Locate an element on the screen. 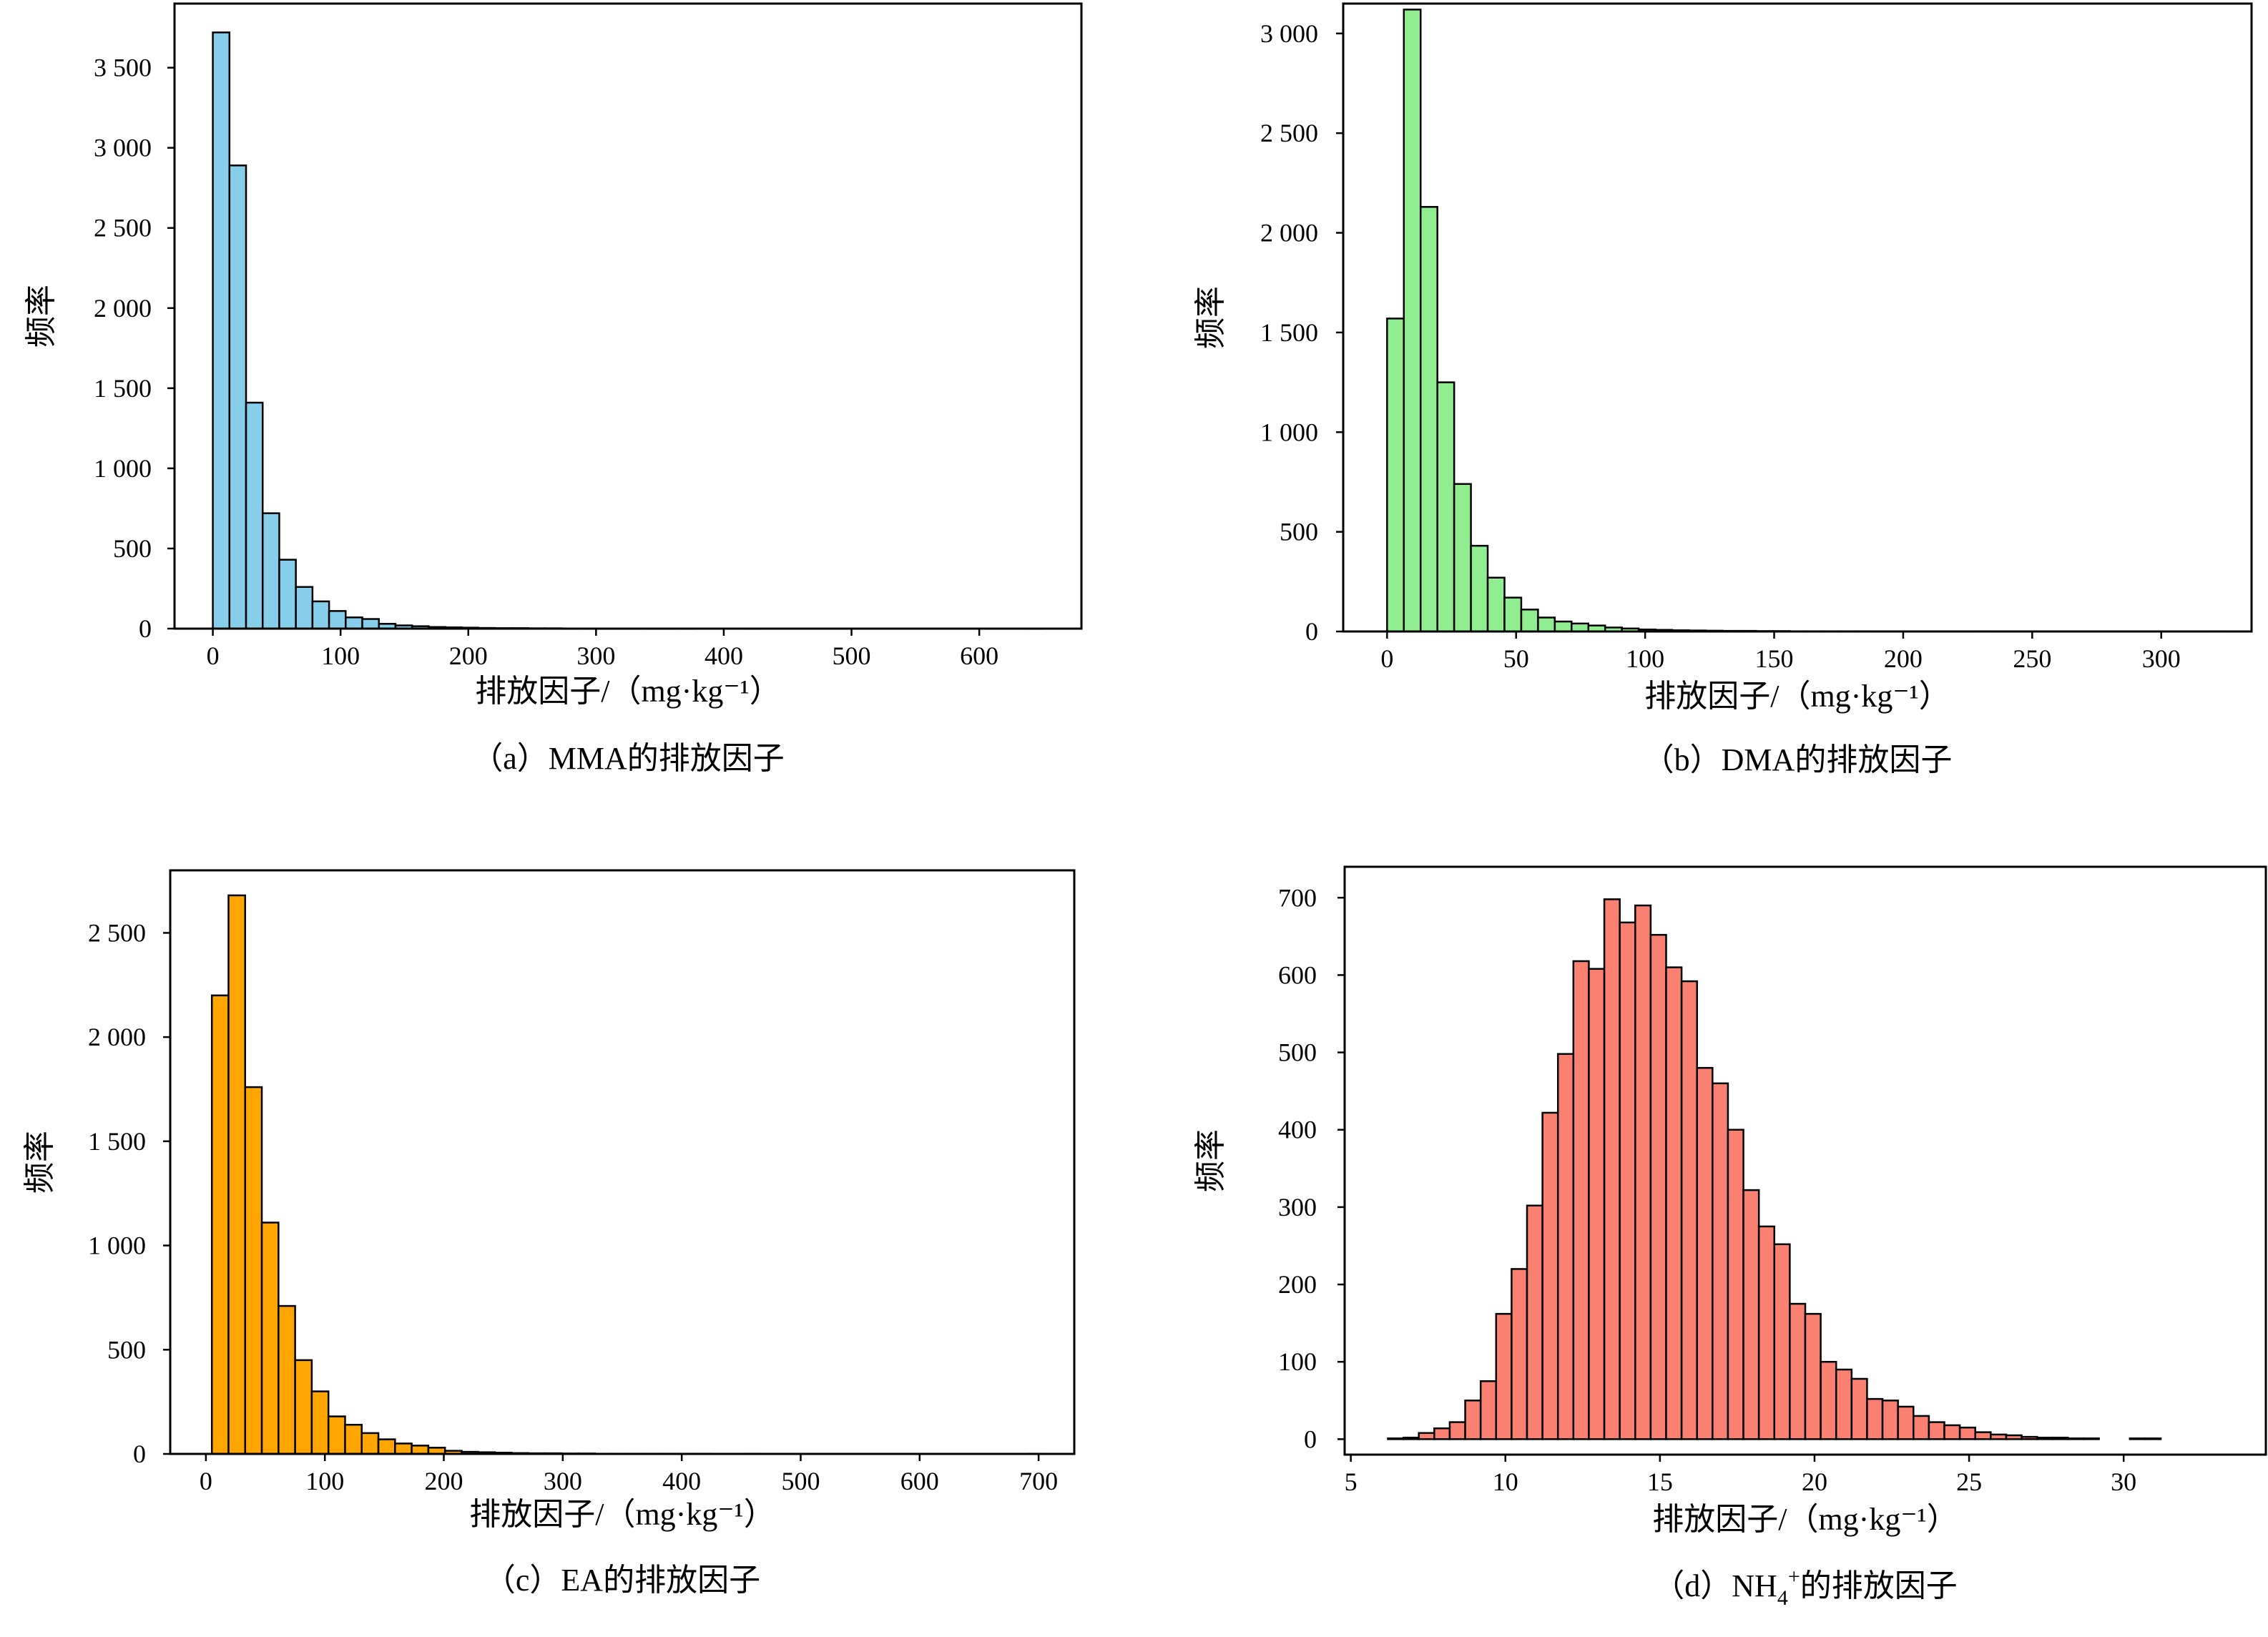 This screenshot has width=2268, height=1637. x-tick-label: 10 is located at coordinates (1505, 1482).